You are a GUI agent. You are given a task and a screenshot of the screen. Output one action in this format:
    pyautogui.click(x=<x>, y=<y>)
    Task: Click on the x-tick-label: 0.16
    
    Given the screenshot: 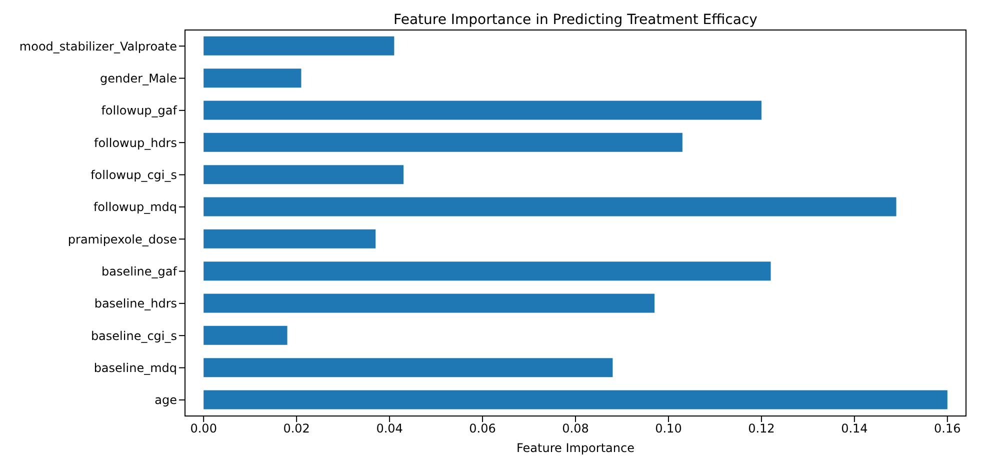 What is the action you would take?
    pyautogui.click(x=947, y=429)
    